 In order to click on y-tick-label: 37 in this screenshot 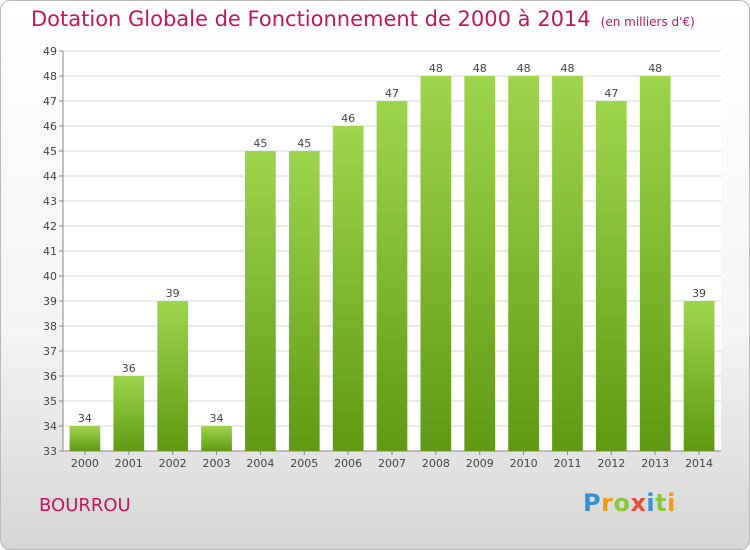, I will do `click(50, 351)`.